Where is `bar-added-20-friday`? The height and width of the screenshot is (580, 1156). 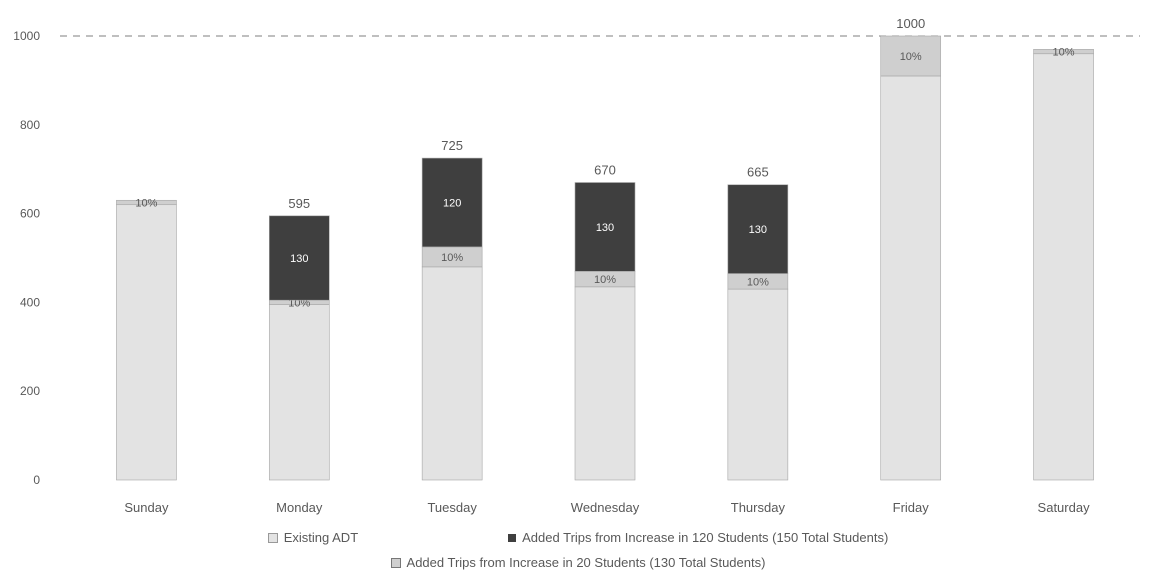
bar-added-20-friday is located at coordinates (911, 56).